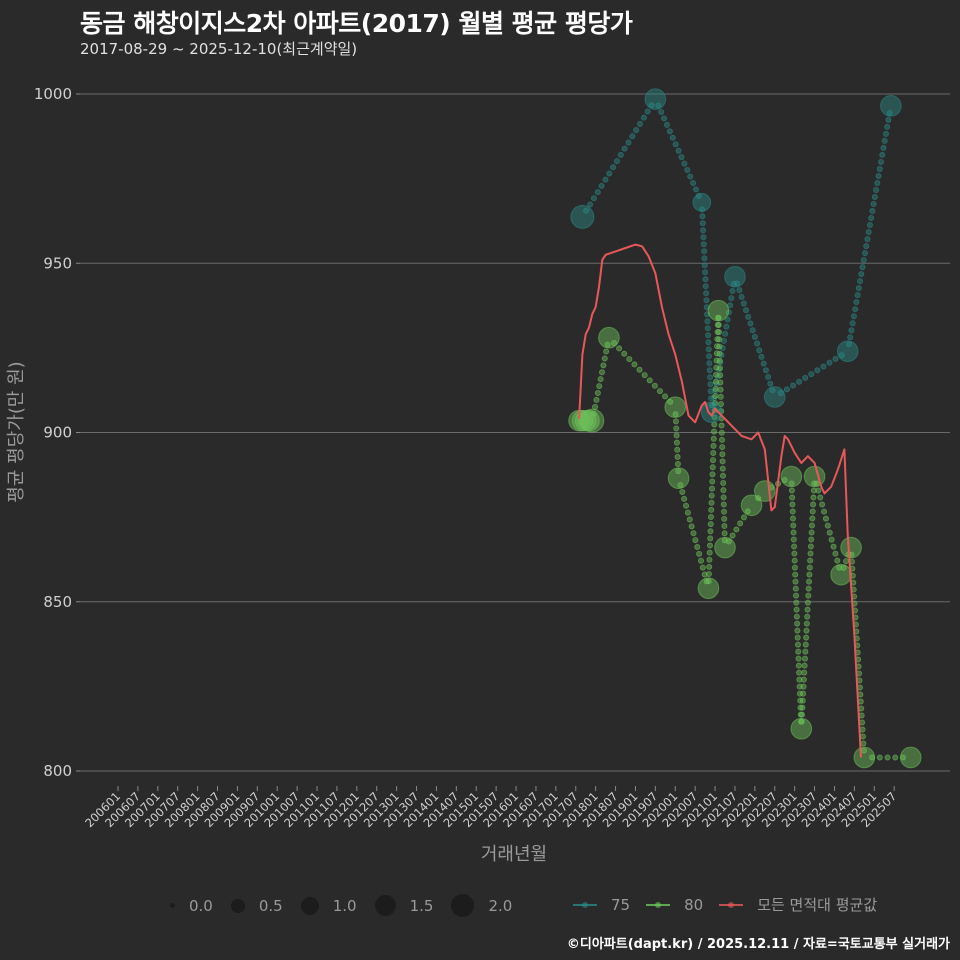 Image resolution: width=960 pixels, height=960 pixels. I want to click on series-legend-item: 80, so click(674, 905).